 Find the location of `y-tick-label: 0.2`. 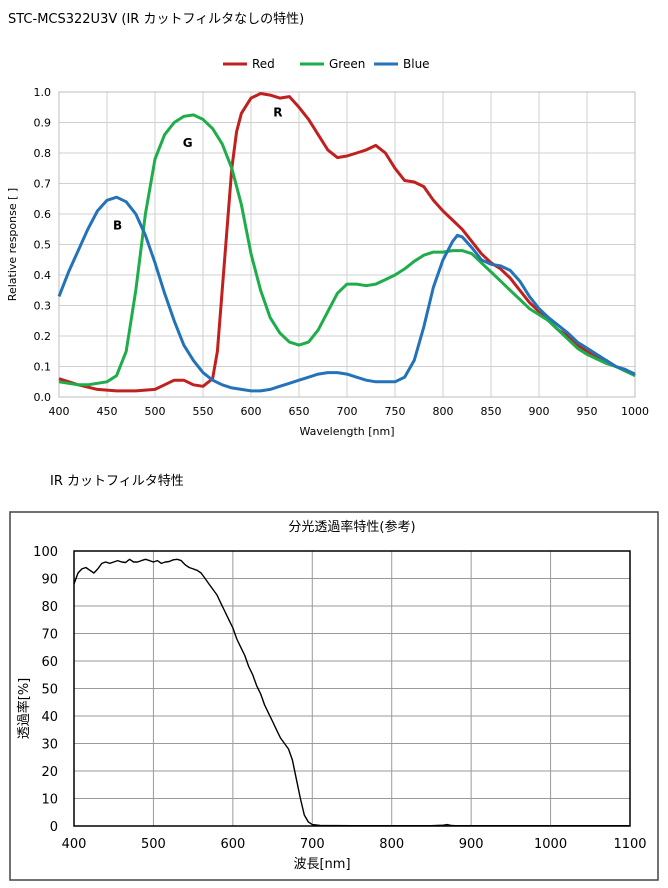

y-tick-label: 0.2 is located at coordinates (43, 336).